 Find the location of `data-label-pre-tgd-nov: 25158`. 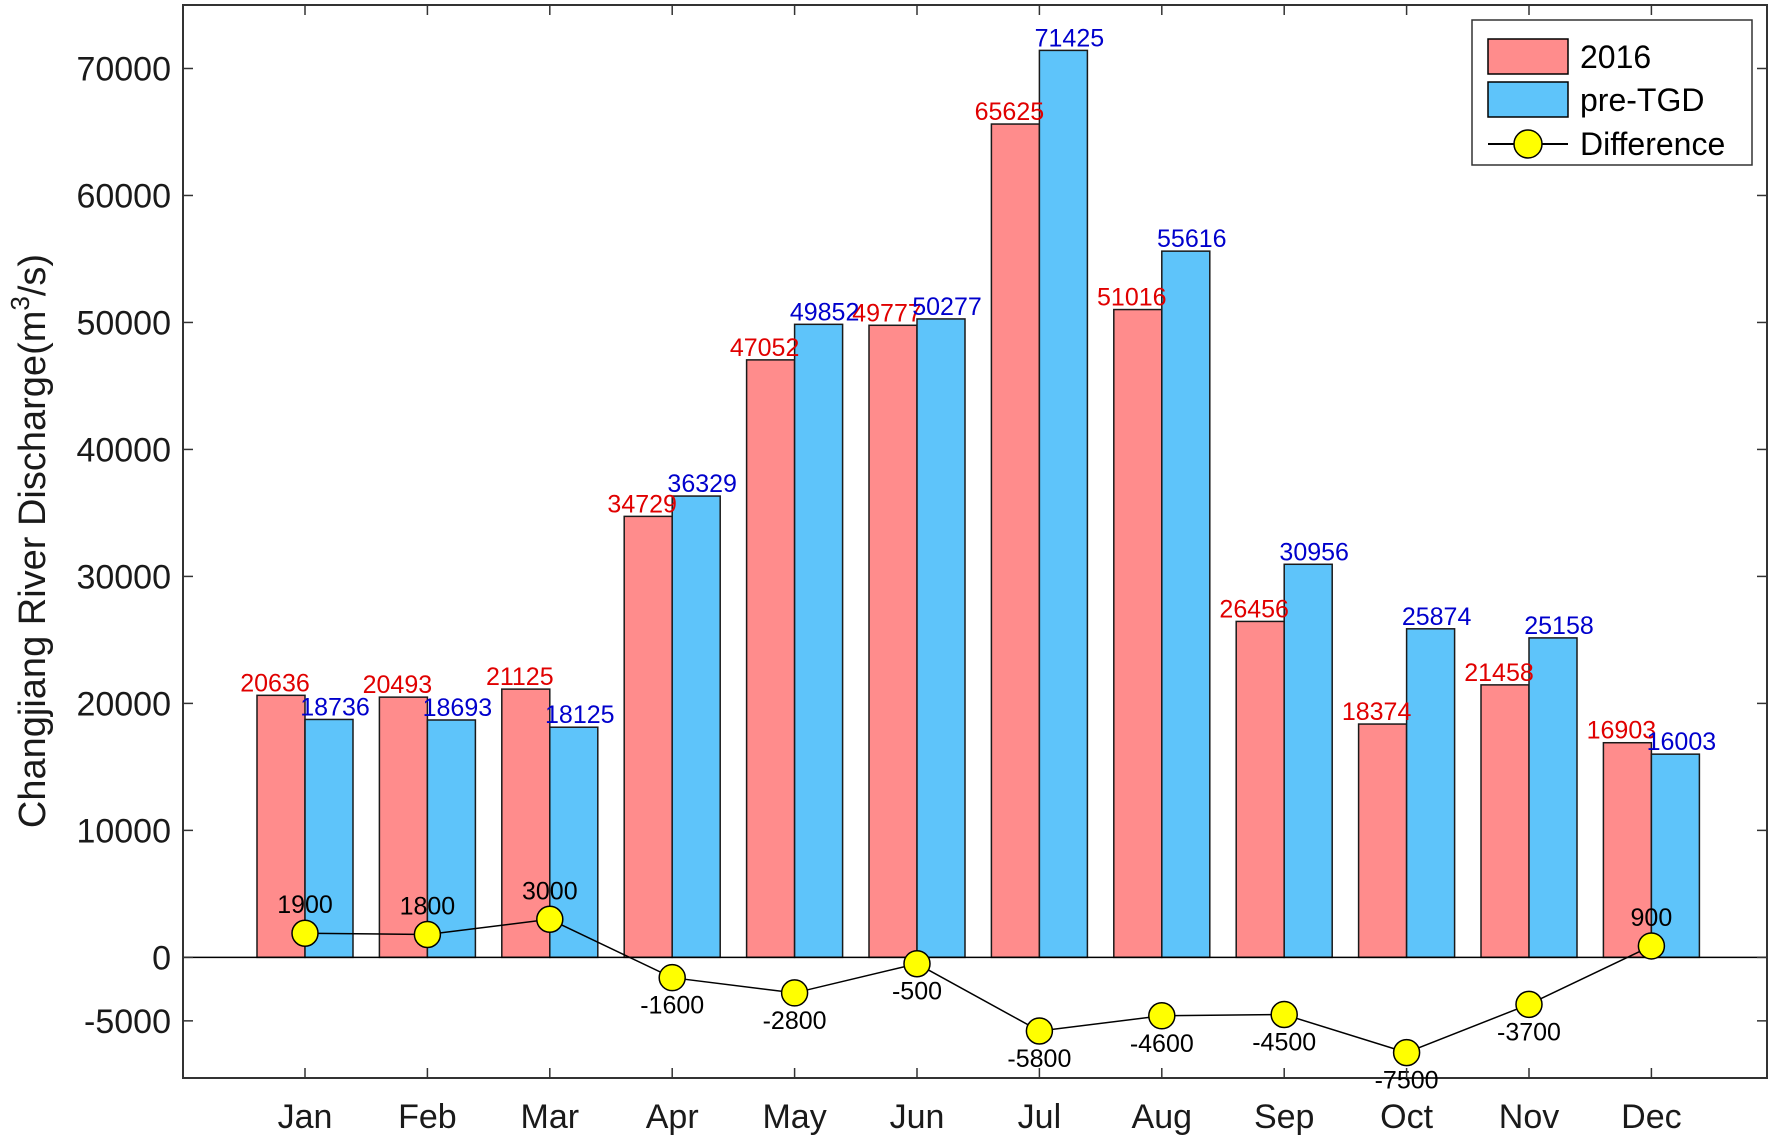

data-label-pre-tgd-nov: 25158 is located at coordinates (1559, 626).